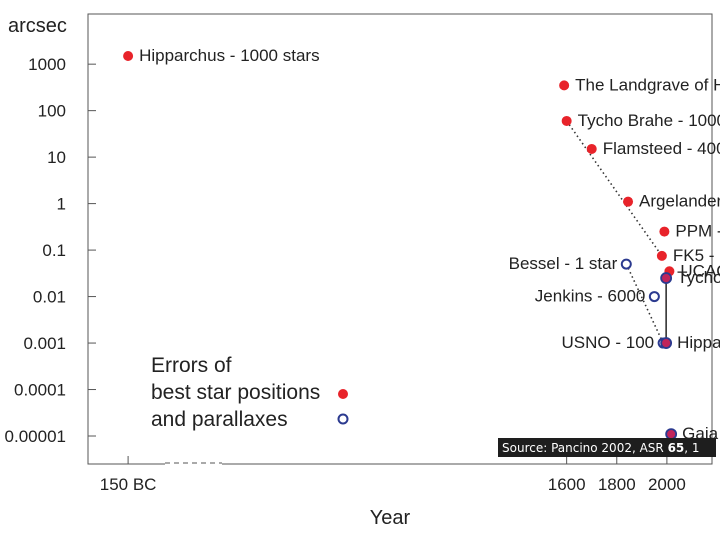 The width and height of the screenshot is (720, 540). What do you see at coordinates (691, 448) in the screenshot?
I see `source-suffix: , 1` at bounding box center [691, 448].